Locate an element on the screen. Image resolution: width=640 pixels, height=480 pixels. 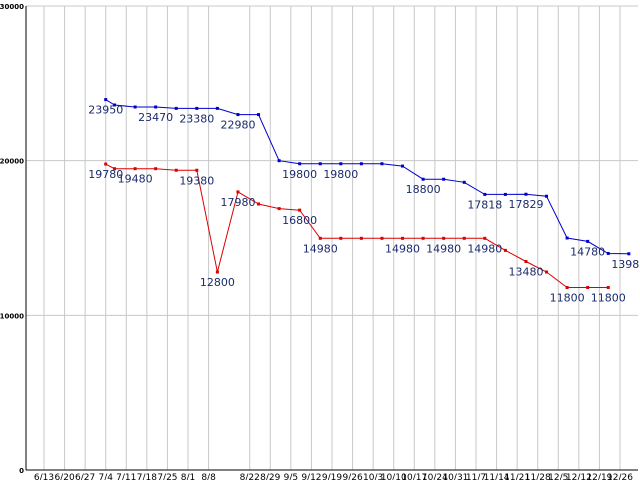
y-tick-label: 0 is located at coordinates (21, 471).